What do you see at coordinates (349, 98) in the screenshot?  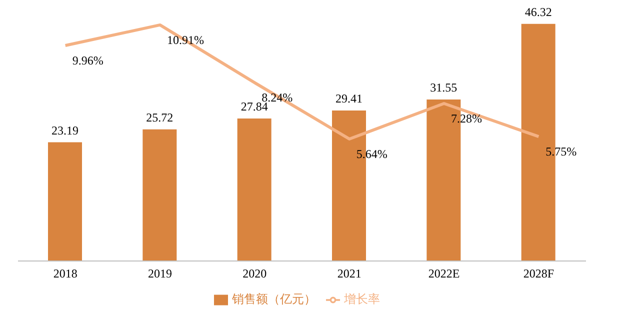 I see `data-label: 29.41` at bounding box center [349, 98].